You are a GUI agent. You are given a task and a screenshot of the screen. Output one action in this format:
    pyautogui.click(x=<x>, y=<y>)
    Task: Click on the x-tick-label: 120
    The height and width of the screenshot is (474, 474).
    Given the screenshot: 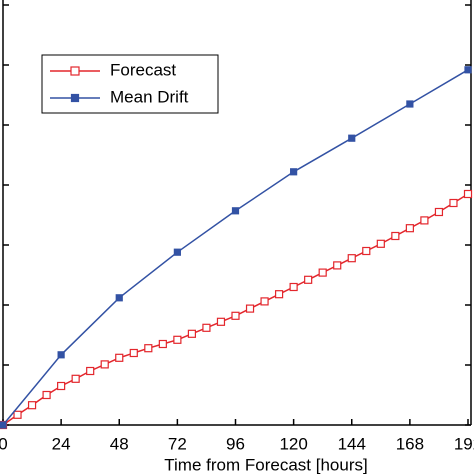 What is the action you would take?
    pyautogui.click(x=293, y=443)
    